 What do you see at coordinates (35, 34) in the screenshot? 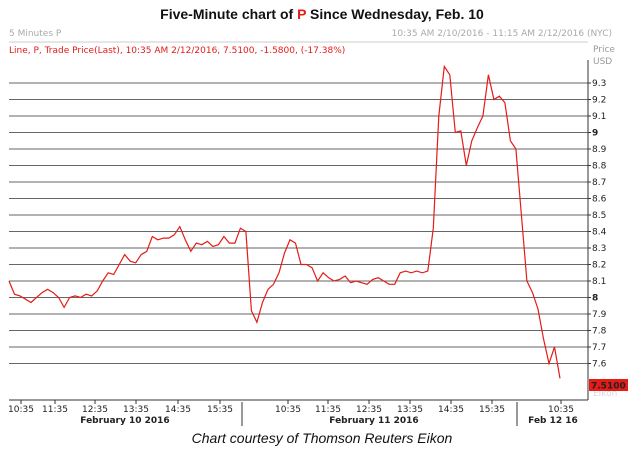
I see `series-tag: 5 Minutes P` at bounding box center [35, 34].